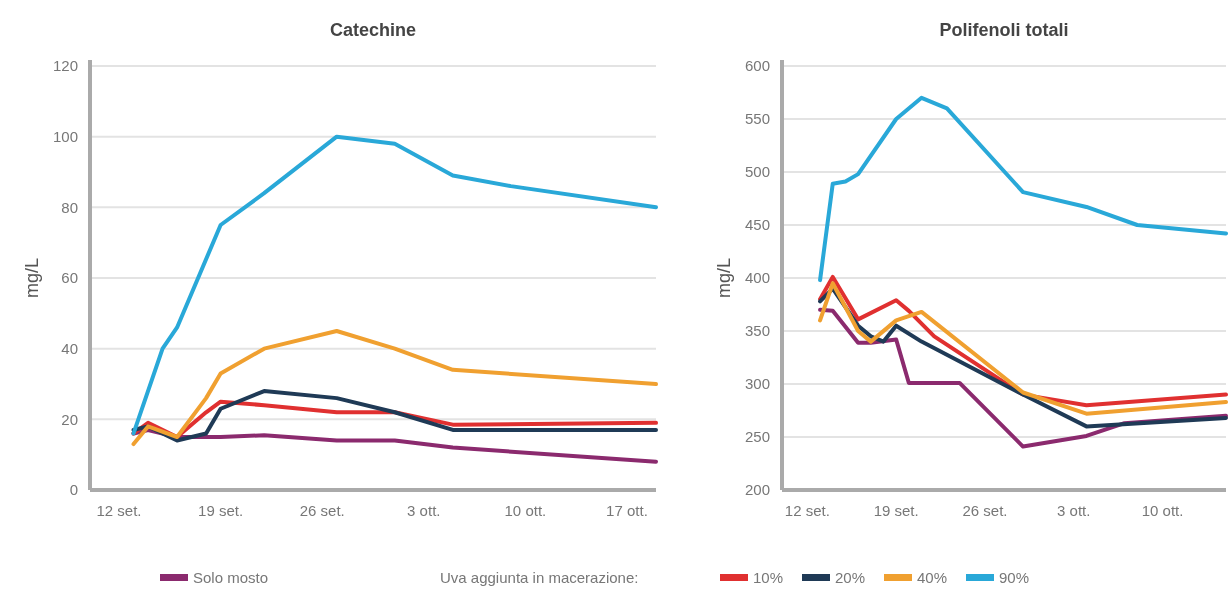 The height and width of the screenshot is (592, 1230). Describe the element at coordinates (69, 348) in the screenshot. I see `y-tick-label: 40` at that location.